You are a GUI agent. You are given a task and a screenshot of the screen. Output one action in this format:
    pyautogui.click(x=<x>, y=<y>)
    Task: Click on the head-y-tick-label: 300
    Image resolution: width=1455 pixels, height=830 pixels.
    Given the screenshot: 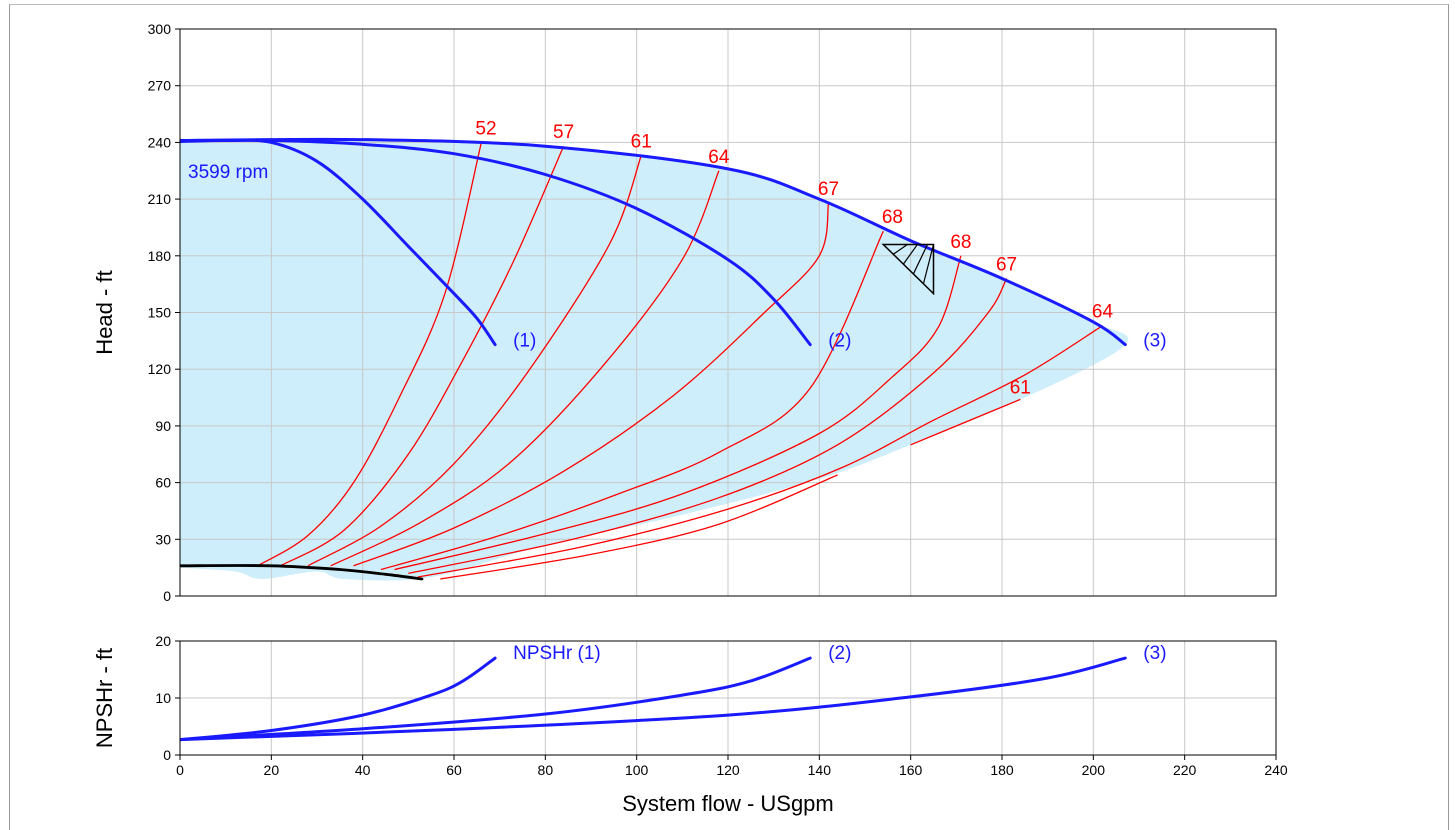 What is the action you would take?
    pyautogui.click(x=160, y=29)
    